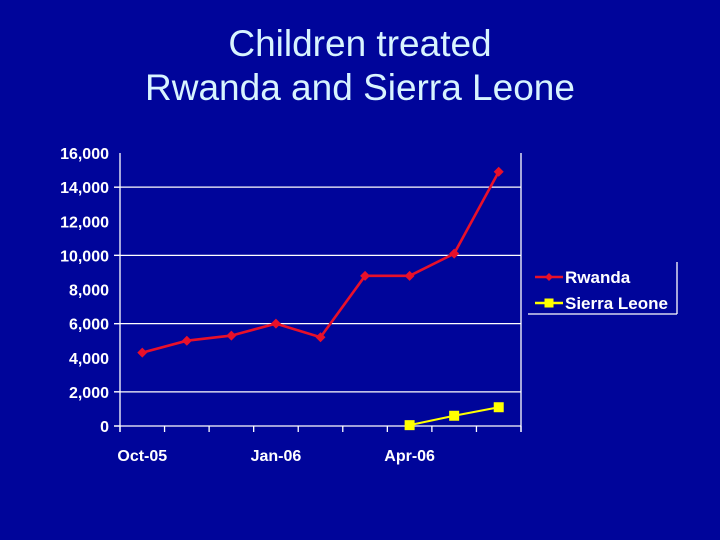 Image resolution: width=720 pixels, height=540 pixels. I want to click on y-tick-label: 2,000, so click(89, 393).